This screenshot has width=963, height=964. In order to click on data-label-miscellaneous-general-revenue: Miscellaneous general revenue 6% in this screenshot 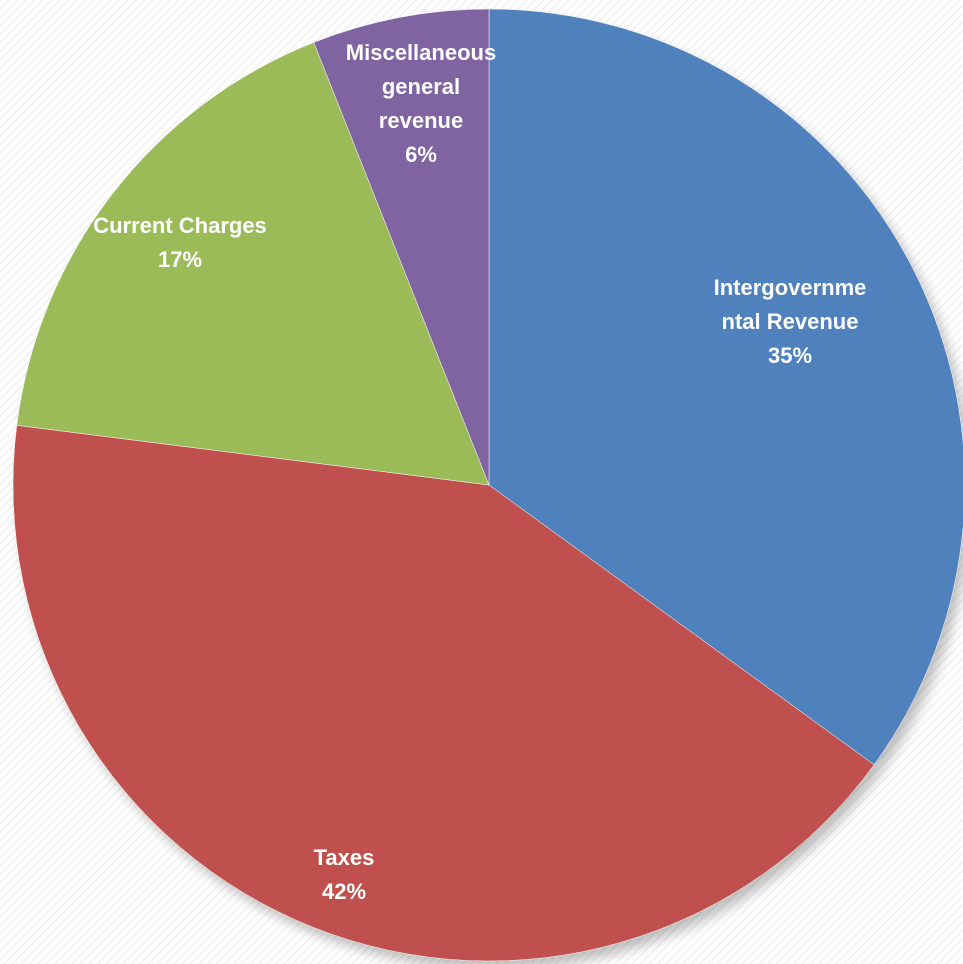, I will do `click(421, 103)`.